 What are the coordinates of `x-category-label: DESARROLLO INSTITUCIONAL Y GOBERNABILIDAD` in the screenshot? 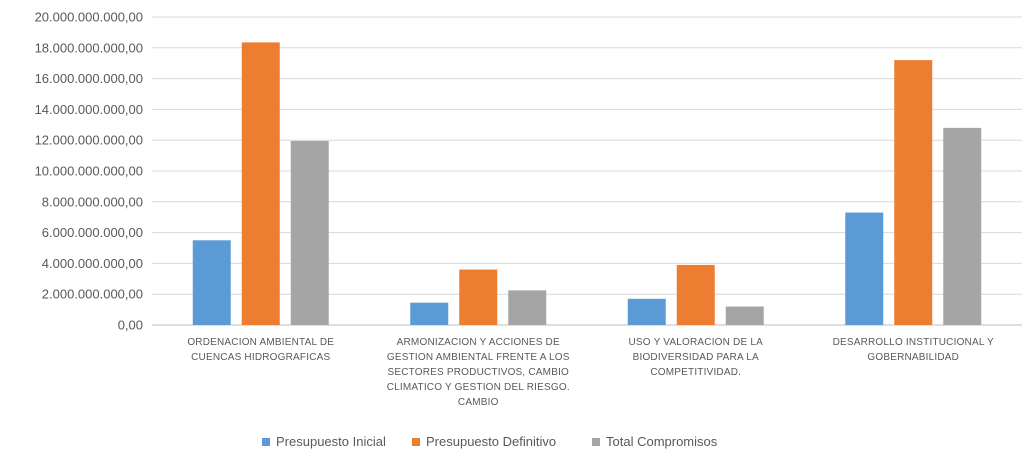 It's located at (913, 350).